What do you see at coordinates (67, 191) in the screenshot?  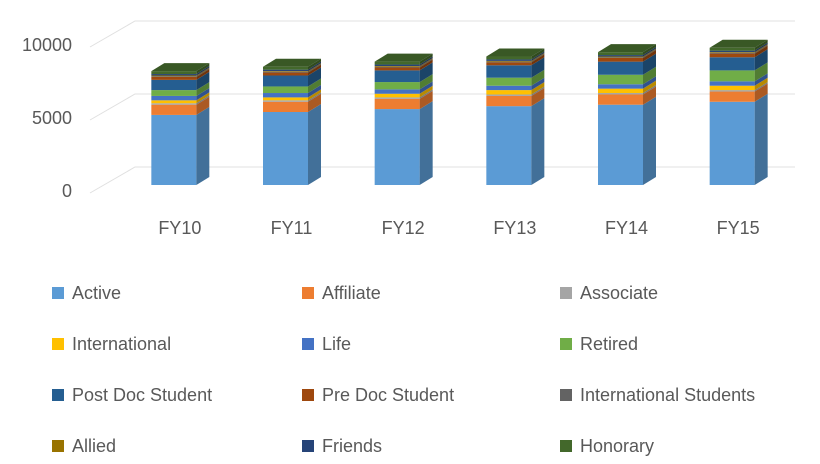 I see `y-tick-label: 0` at bounding box center [67, 191].